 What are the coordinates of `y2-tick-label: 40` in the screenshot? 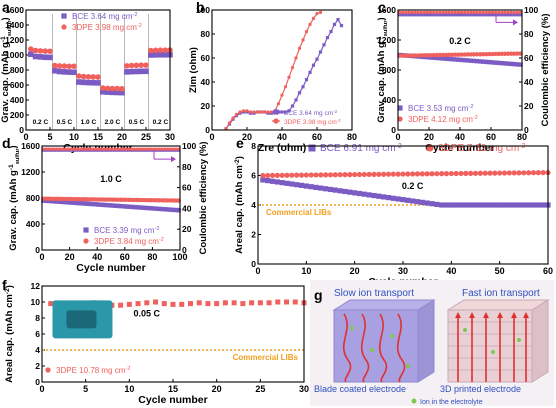 It's located at (529, 82).